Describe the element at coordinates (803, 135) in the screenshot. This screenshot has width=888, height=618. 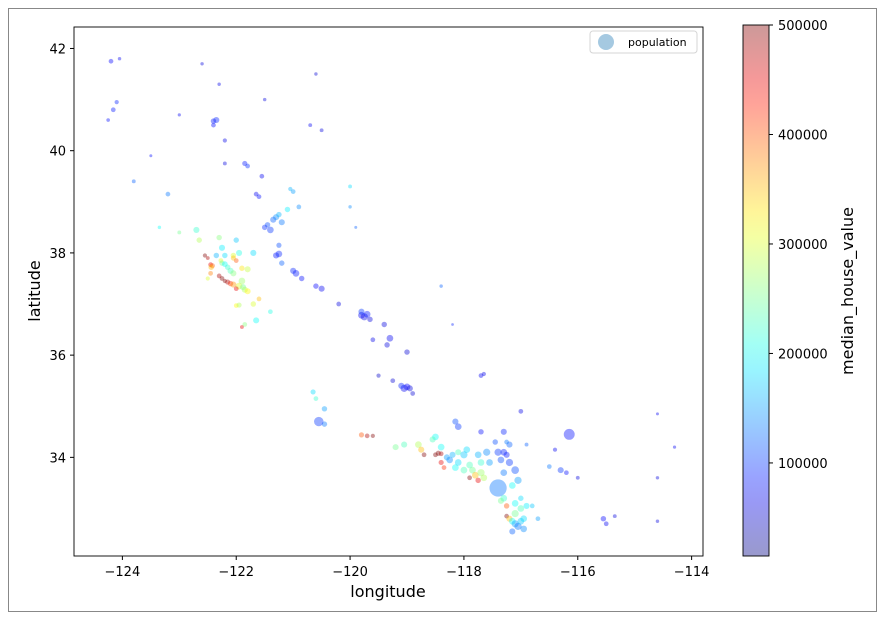
I see `colorbar-tick-label: 400000` at that location.